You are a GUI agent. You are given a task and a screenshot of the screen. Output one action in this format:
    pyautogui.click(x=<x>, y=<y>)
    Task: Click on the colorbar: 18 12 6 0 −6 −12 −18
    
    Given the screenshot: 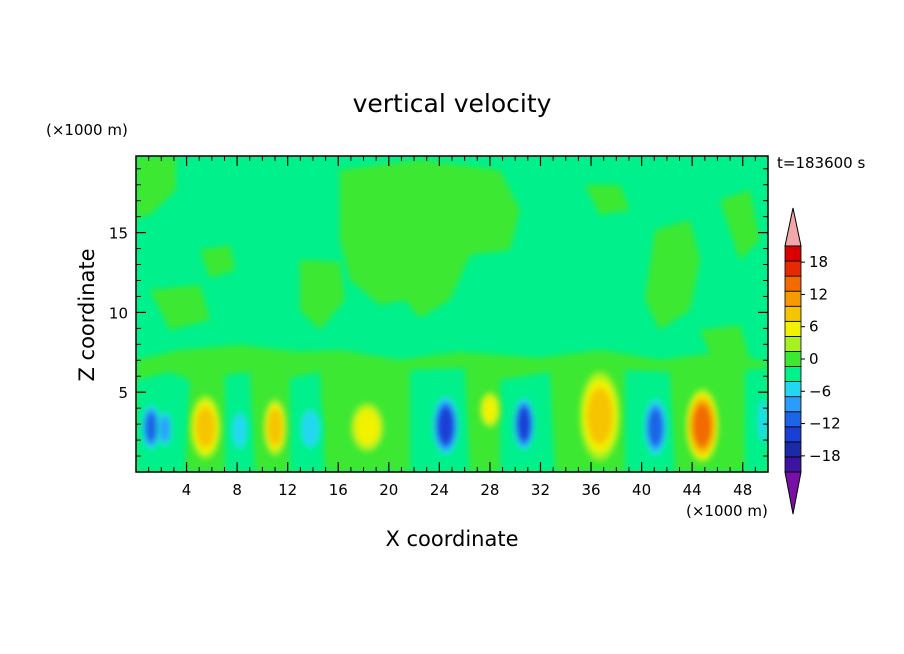 What is the action you would take?
    pyautogui.click(x=812, y=361)
    